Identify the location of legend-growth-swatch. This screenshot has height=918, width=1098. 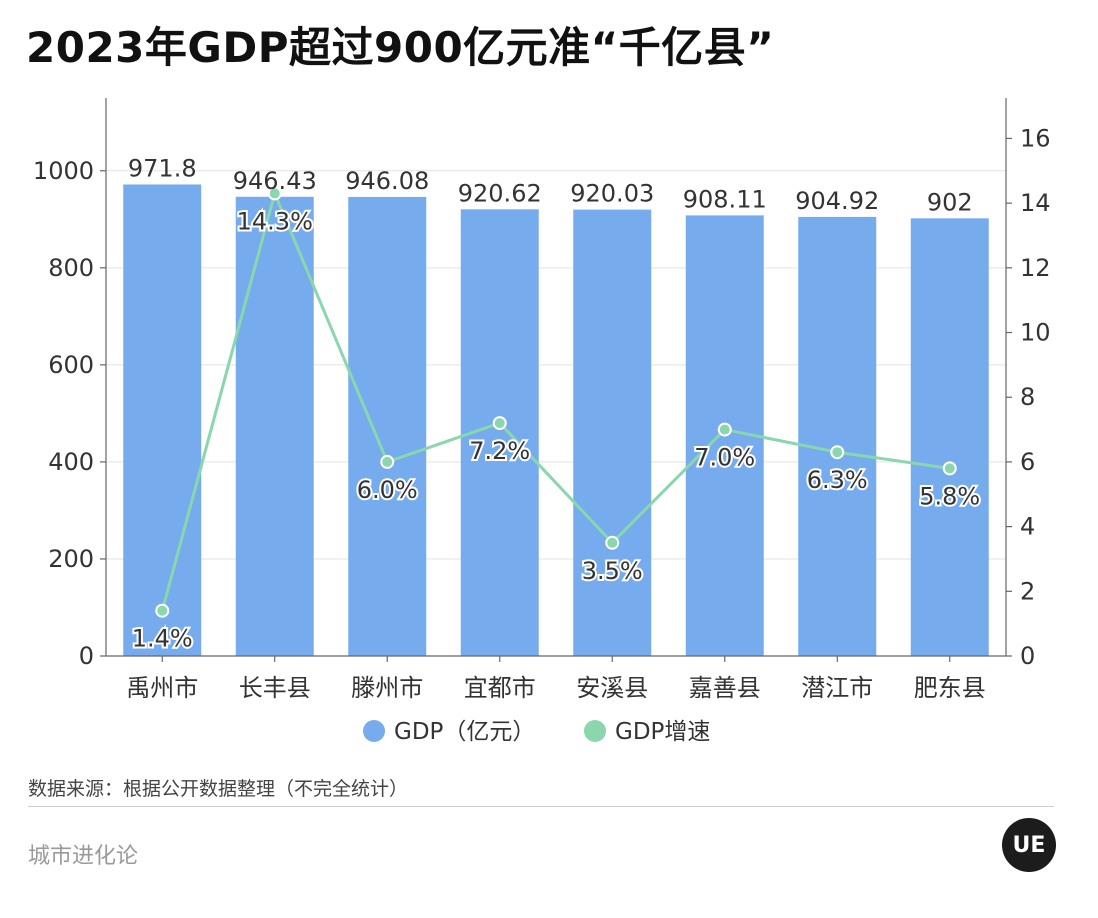
(595, 731).